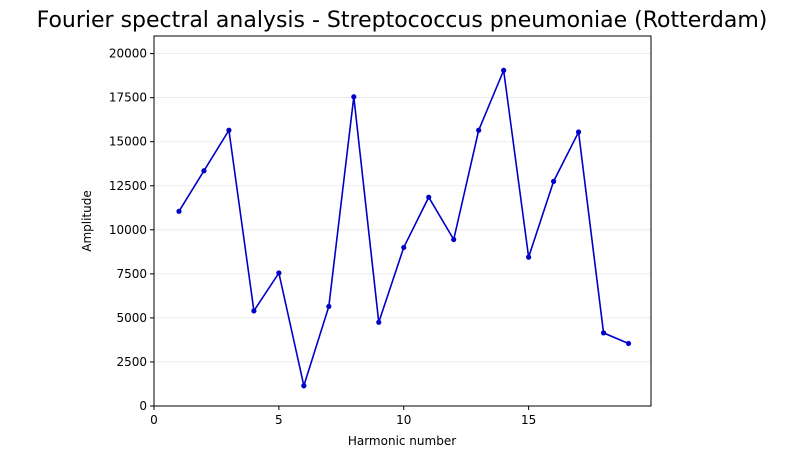 The width and height of the screenshot is (803, 459). I want to click on y-axis-label: Amplitude, so click(87, 221).